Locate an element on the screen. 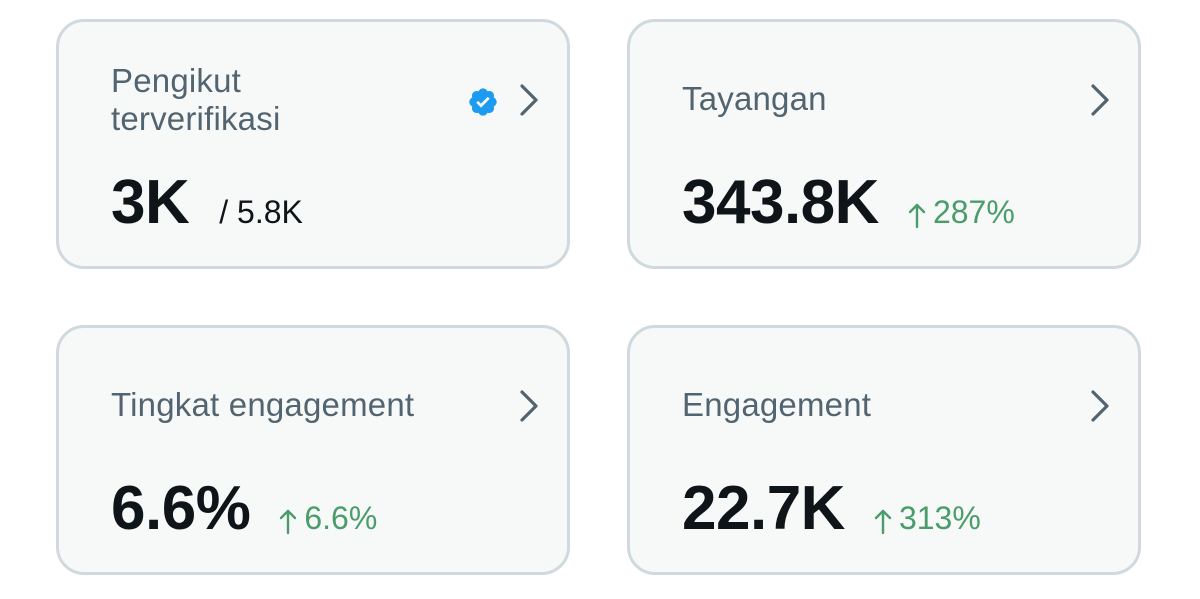 Image resolution: width=1200 pixels, height=599 pixels. metric-value: 343.8K is located at coordinates (780, 202).